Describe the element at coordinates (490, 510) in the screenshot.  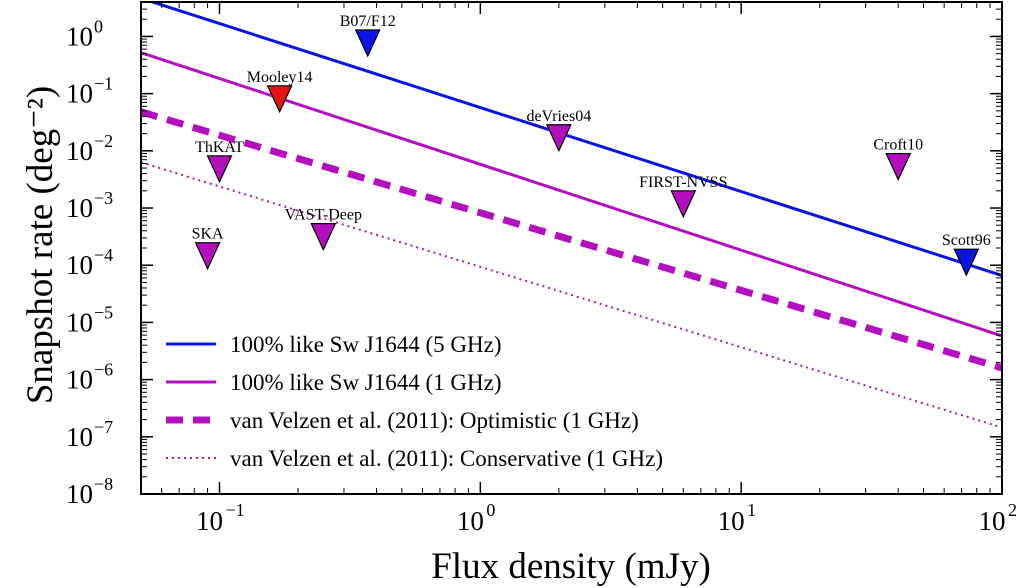
I see `x-tick-exponent-2: 0` at that location.